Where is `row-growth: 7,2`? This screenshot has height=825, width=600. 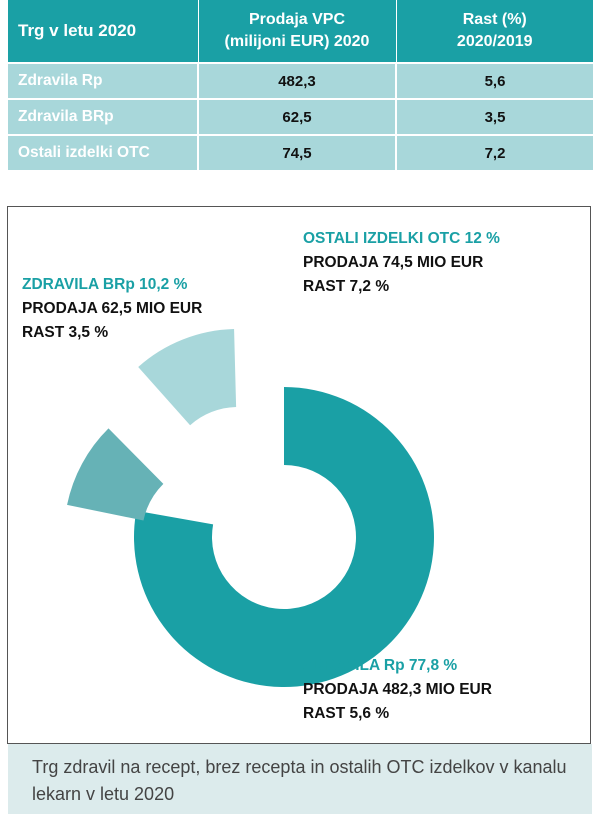
row-growth: 7,2 is located at coordinates (494, 152).